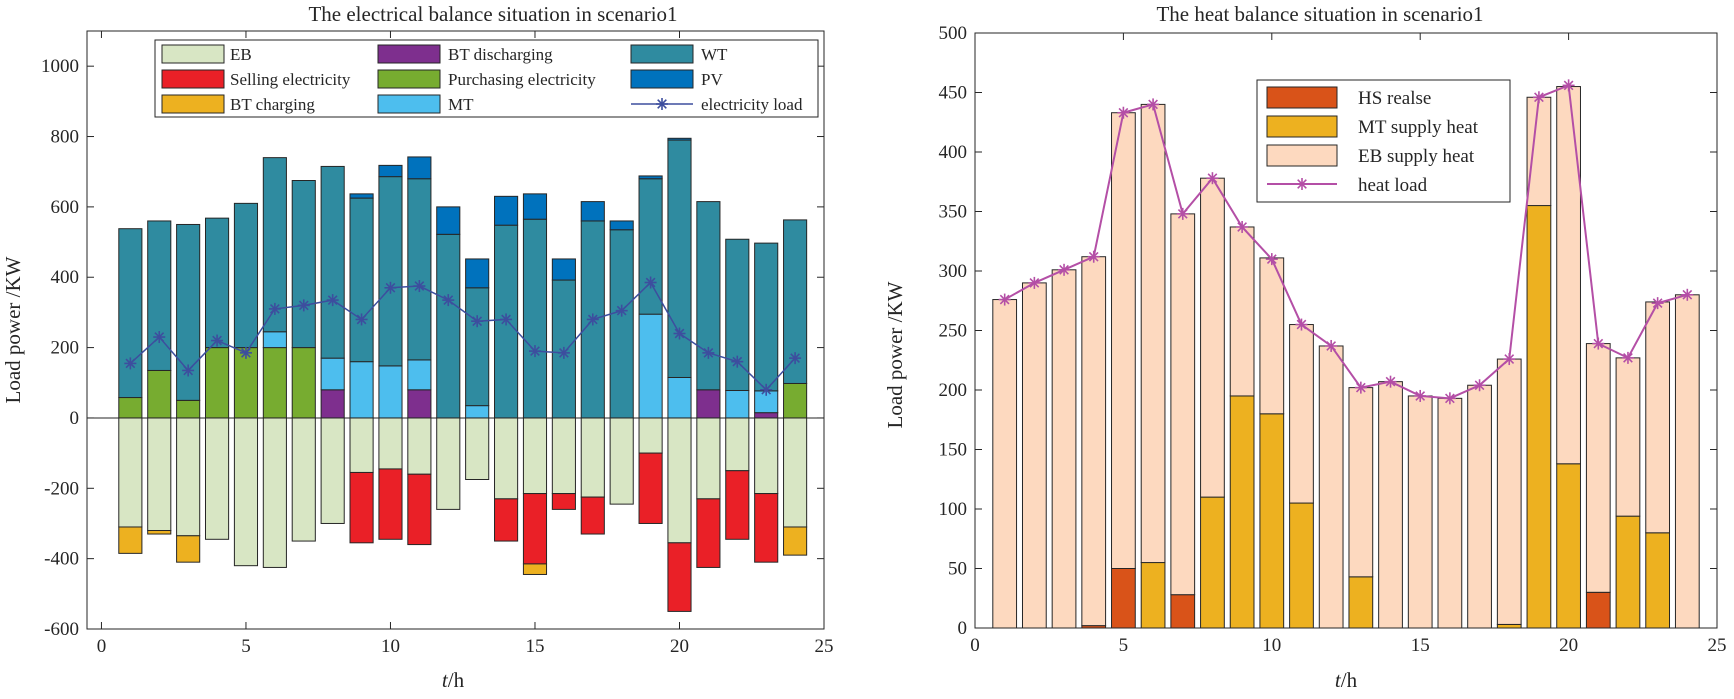 The height and width of the screenshot is (699, 1734). I want to click on y-axis-label: Load power /KW, so click(895, 354).